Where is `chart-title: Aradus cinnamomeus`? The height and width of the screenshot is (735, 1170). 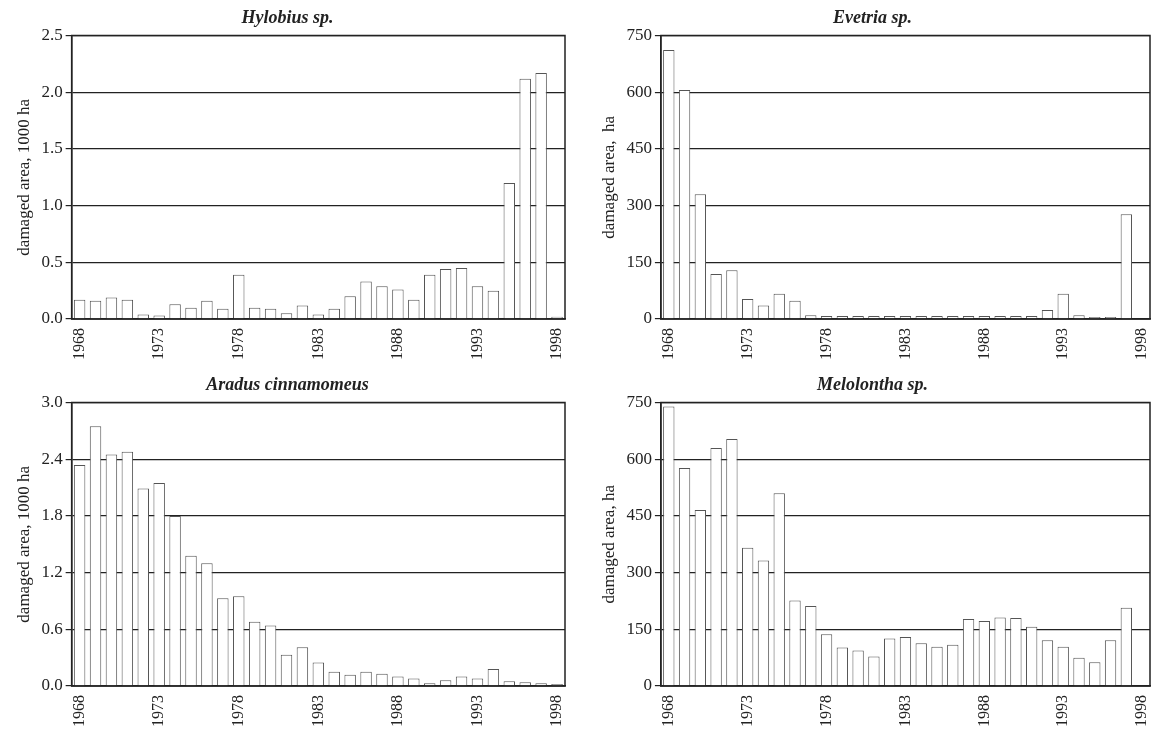 chart-title: Aradus cinnamomeus is located at coordinates (287, 384).